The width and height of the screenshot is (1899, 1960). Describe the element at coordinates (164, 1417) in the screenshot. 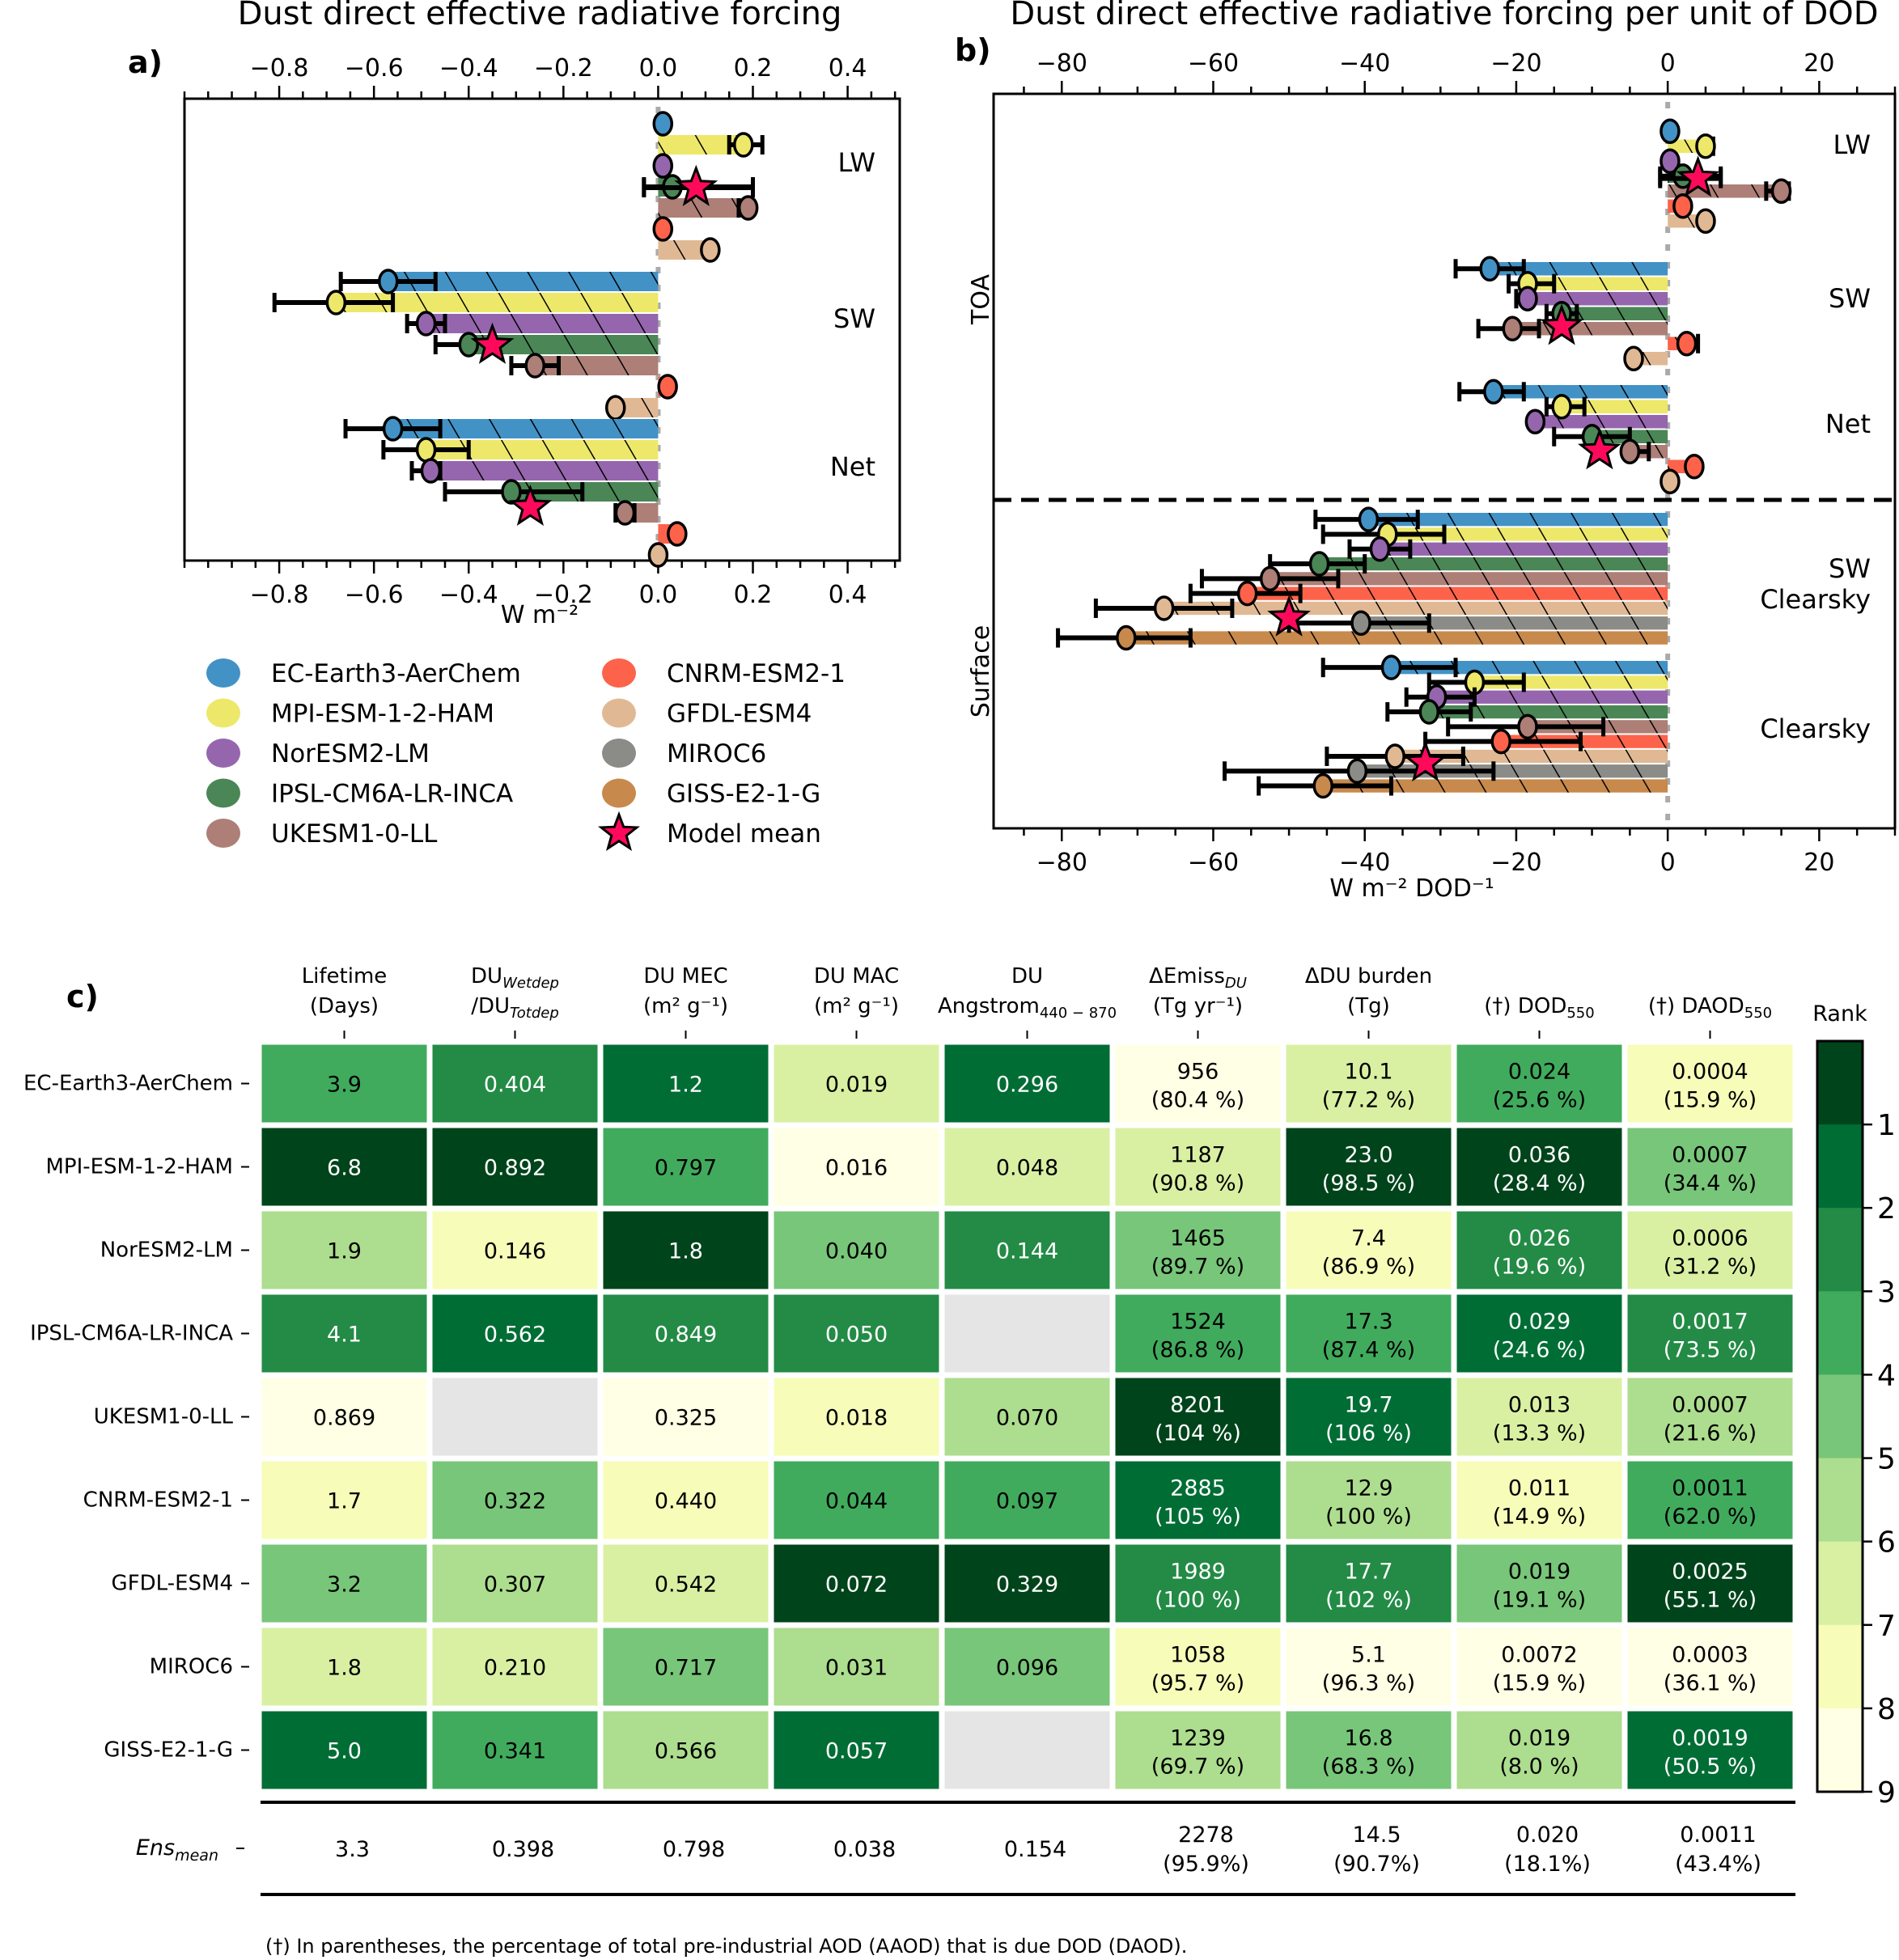

I see `row-label: UKESM1-0-LL` at that location.